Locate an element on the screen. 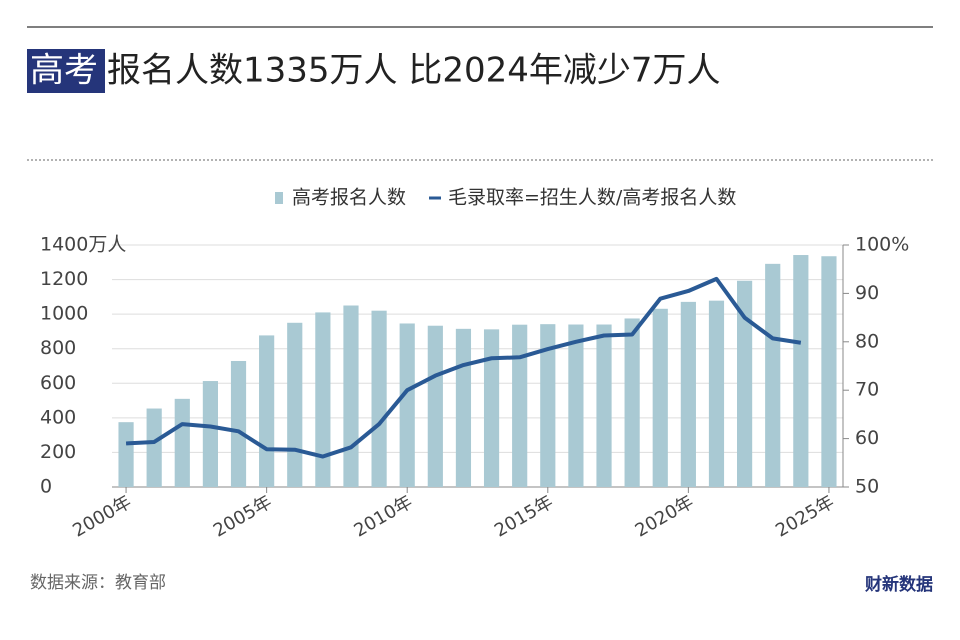 The image size is (960, 640). logo: 财新数据 is located at coordinates (898, 584).